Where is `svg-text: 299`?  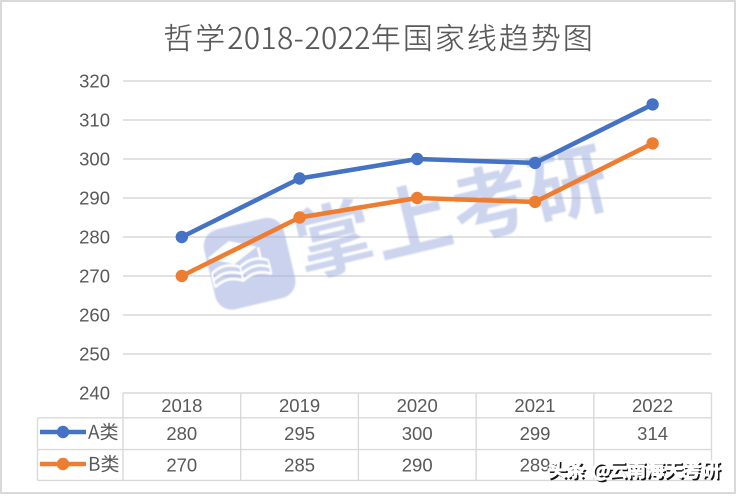 svg-text: 299 is located at coordinates (535, 433).